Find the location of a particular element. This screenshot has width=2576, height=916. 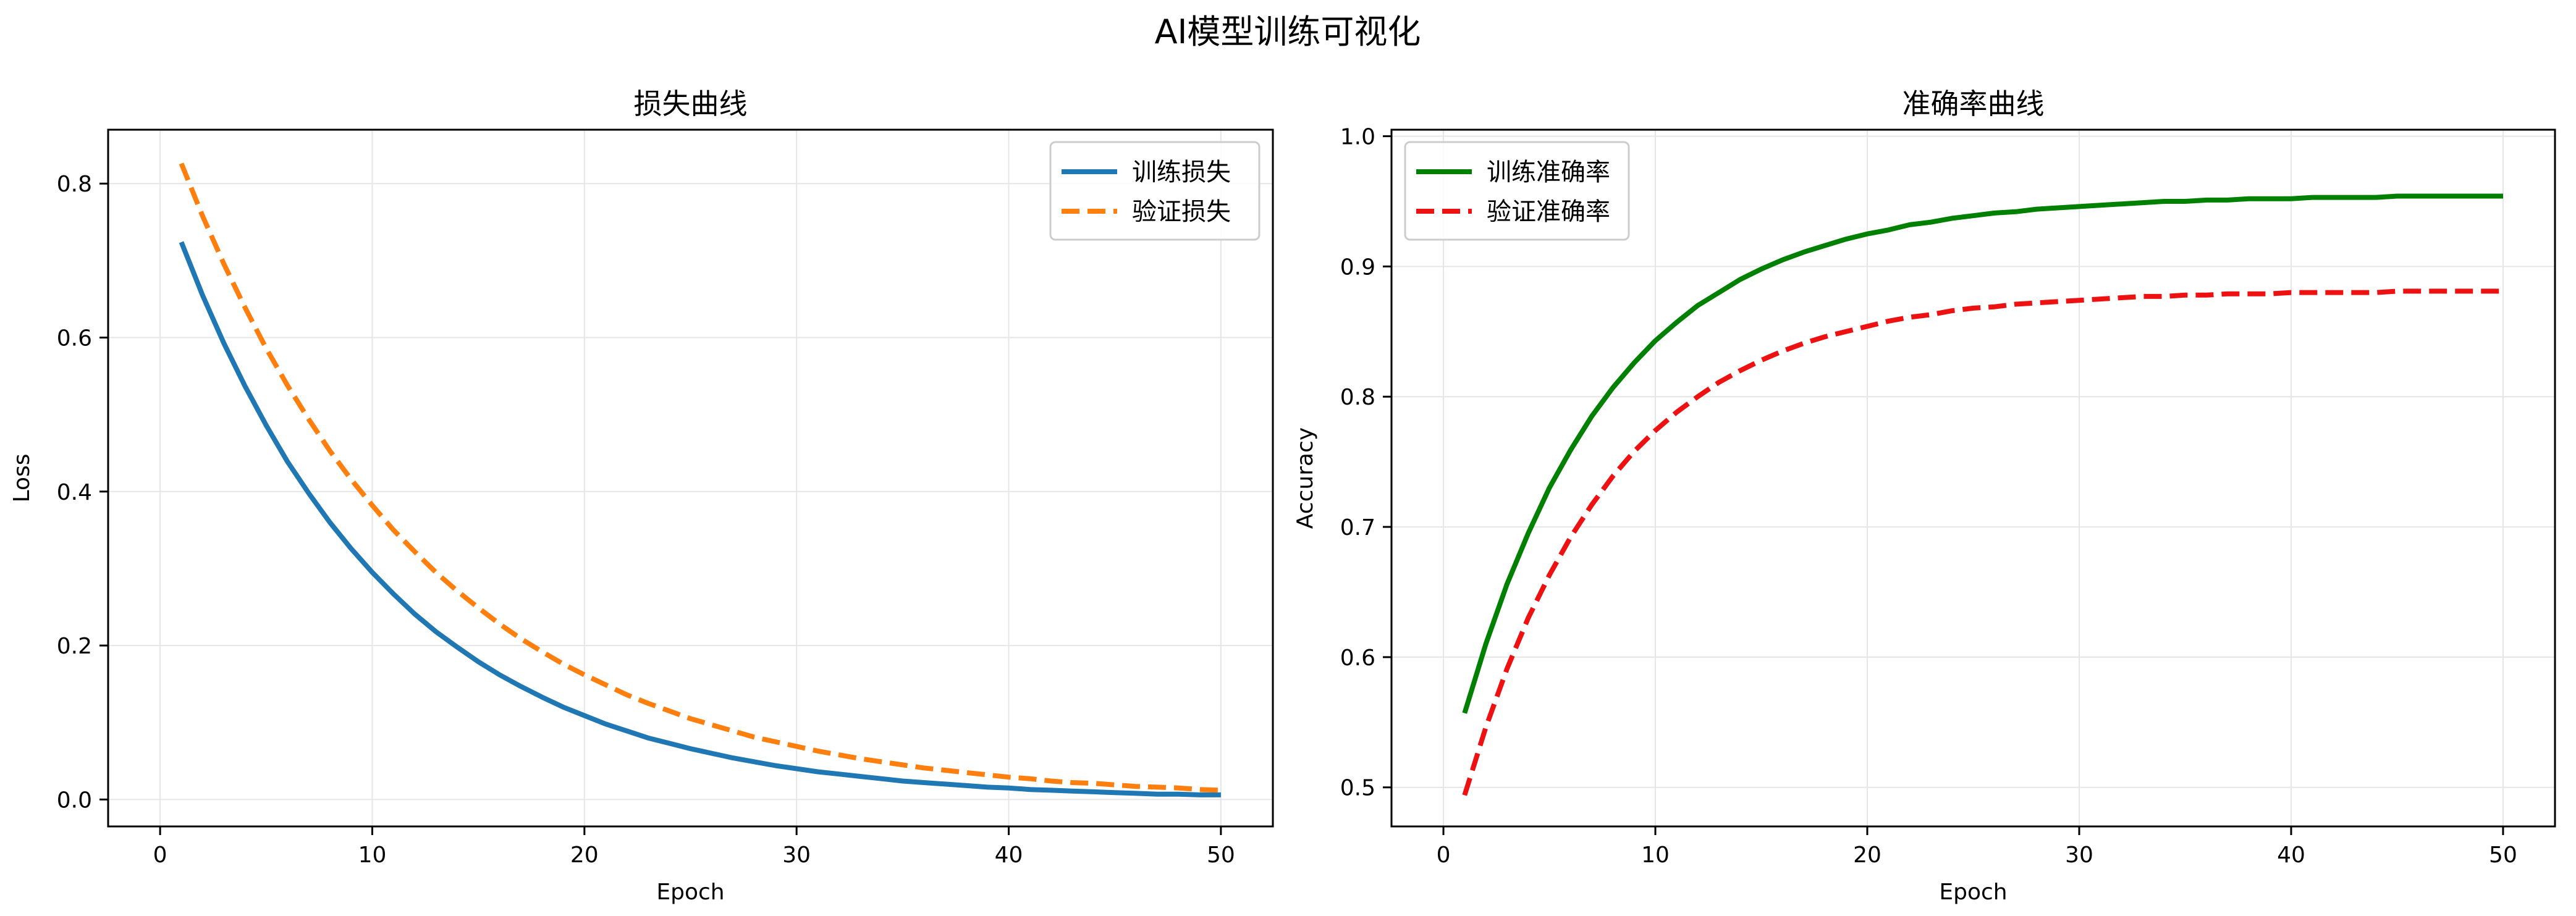

accuracy-legend-label-0: 训练准确率 is located at coordinates (1548, 172).